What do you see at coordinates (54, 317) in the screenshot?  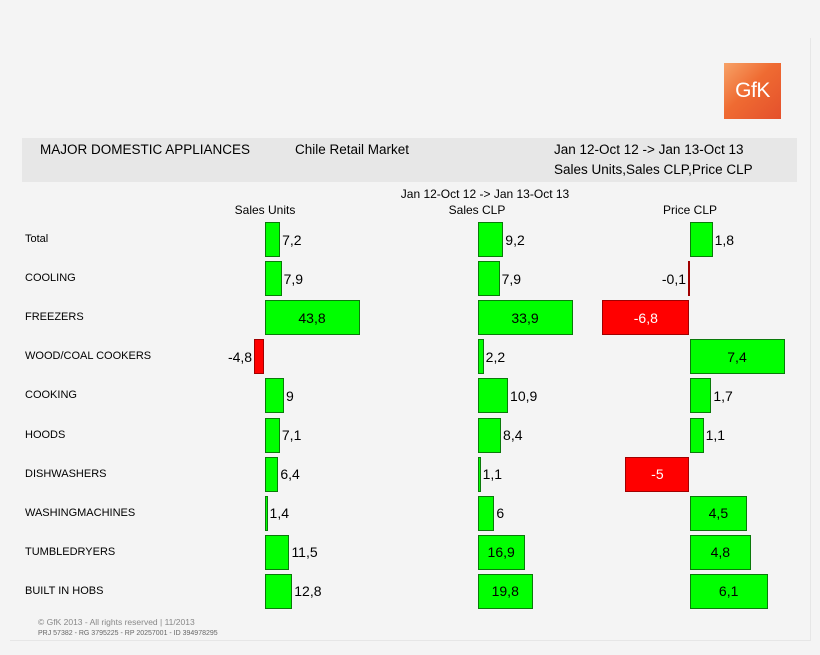 I see `category-label: FREEZERS` at bounding box center [54, 317].